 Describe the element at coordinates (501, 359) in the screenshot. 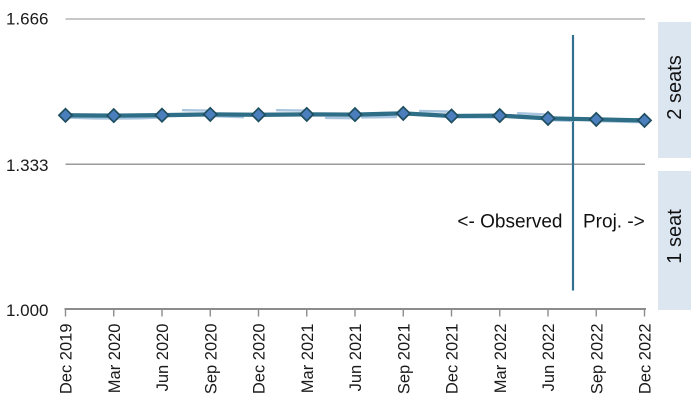

I see `svg-text: Mar 2022` at that location.